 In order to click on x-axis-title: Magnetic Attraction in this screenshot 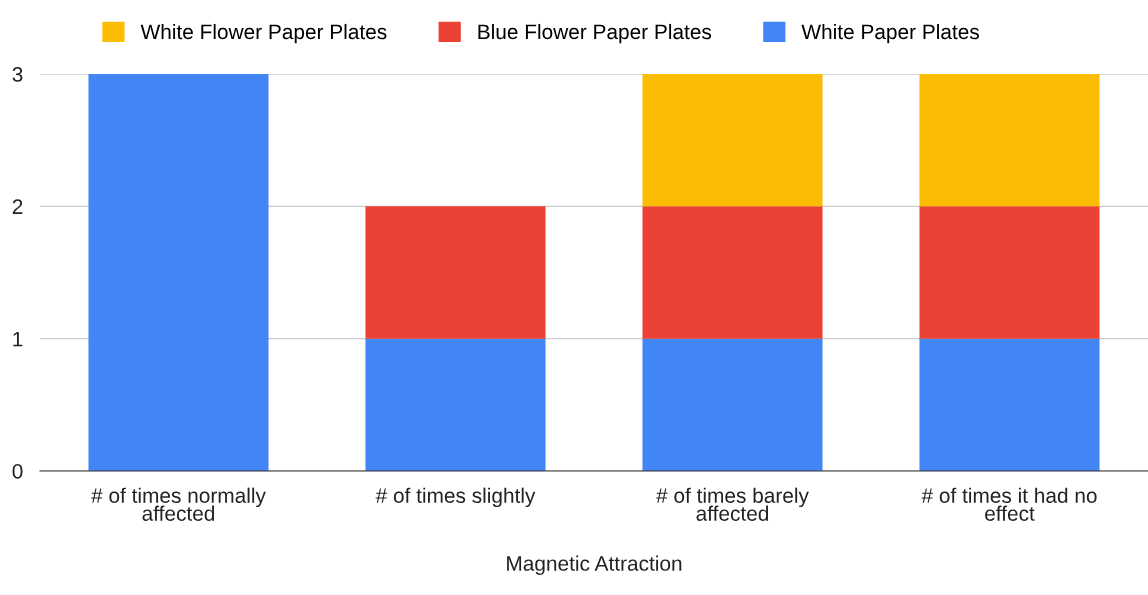, I will do `click(594, 565)`.